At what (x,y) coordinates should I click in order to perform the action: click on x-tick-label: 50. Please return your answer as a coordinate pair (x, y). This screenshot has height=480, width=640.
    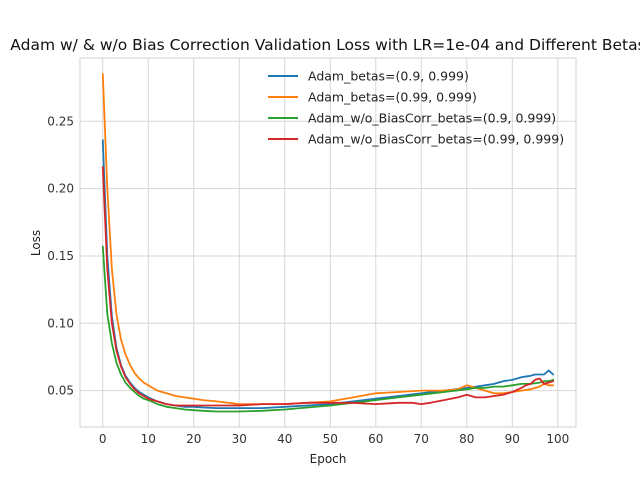
    Looking at the image, I should click on (330, 439).